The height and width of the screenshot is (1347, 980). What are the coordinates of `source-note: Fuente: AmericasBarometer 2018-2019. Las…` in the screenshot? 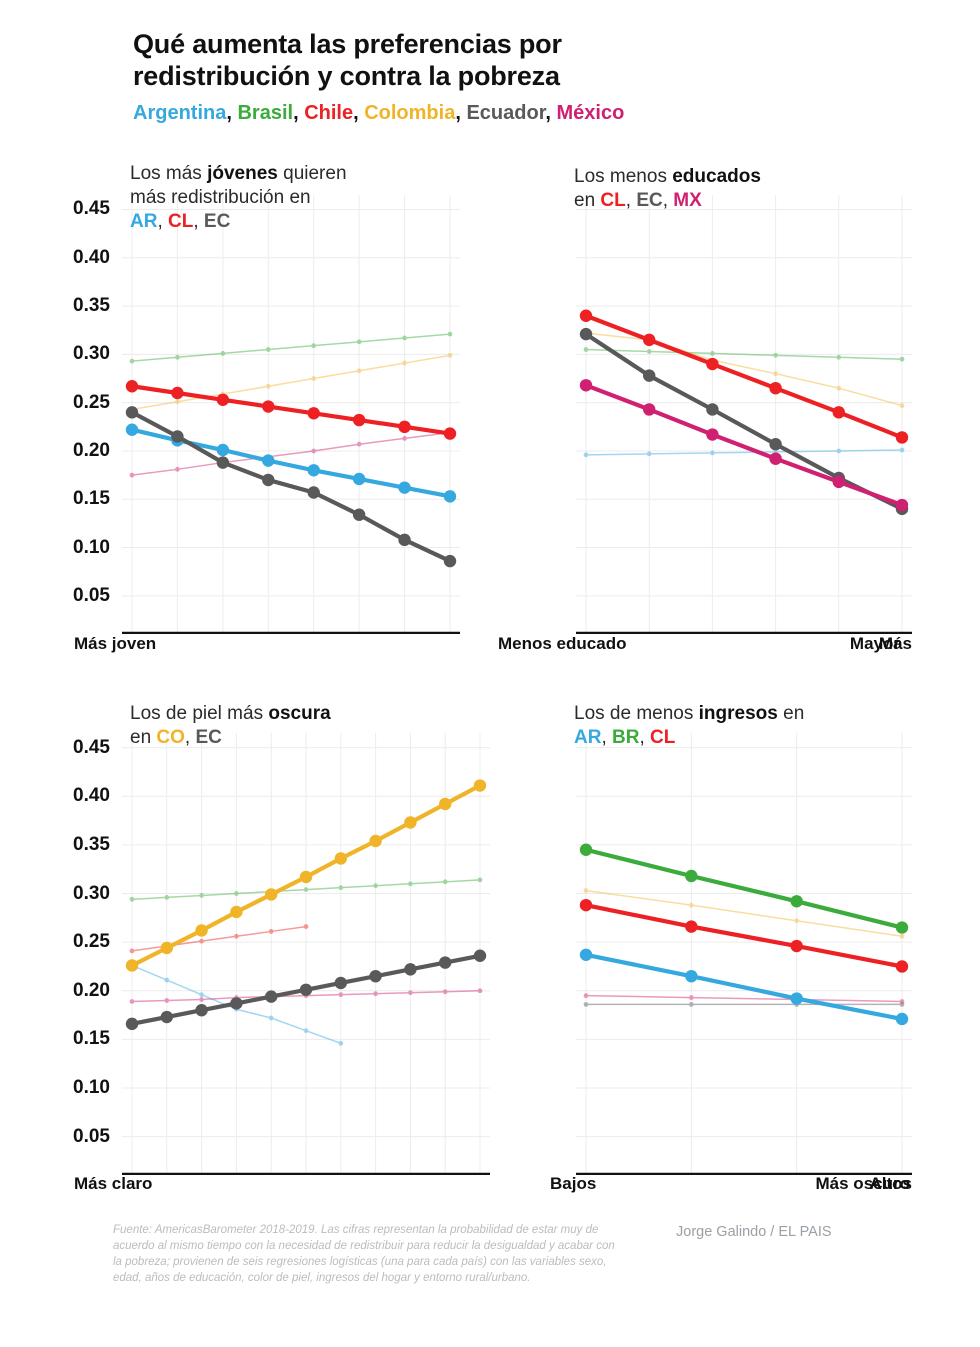 It's located at (364, 1254).